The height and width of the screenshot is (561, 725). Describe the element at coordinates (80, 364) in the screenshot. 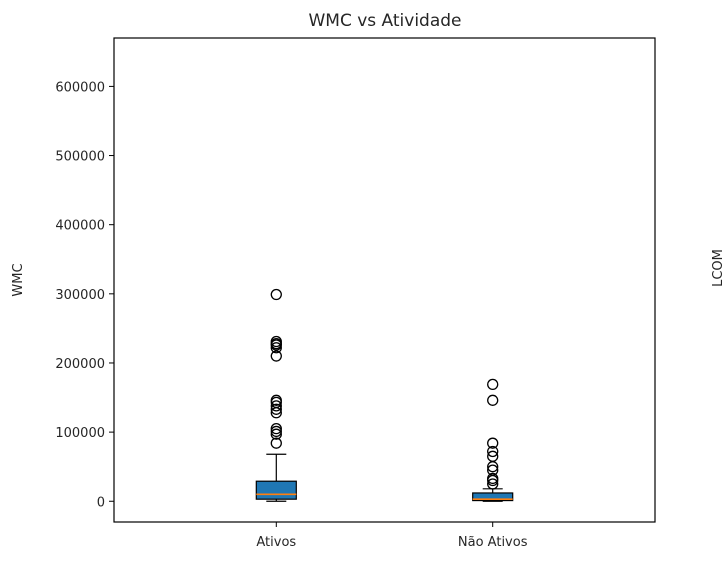

I see `y-tick-label: 200000` at that location.